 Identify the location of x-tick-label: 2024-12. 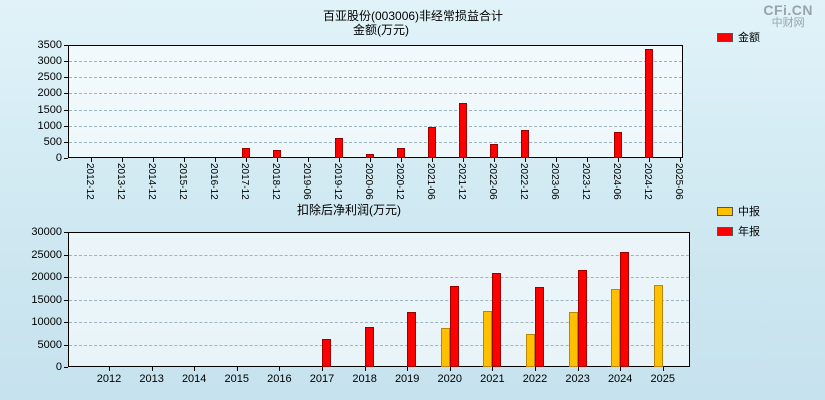
(647, 181).